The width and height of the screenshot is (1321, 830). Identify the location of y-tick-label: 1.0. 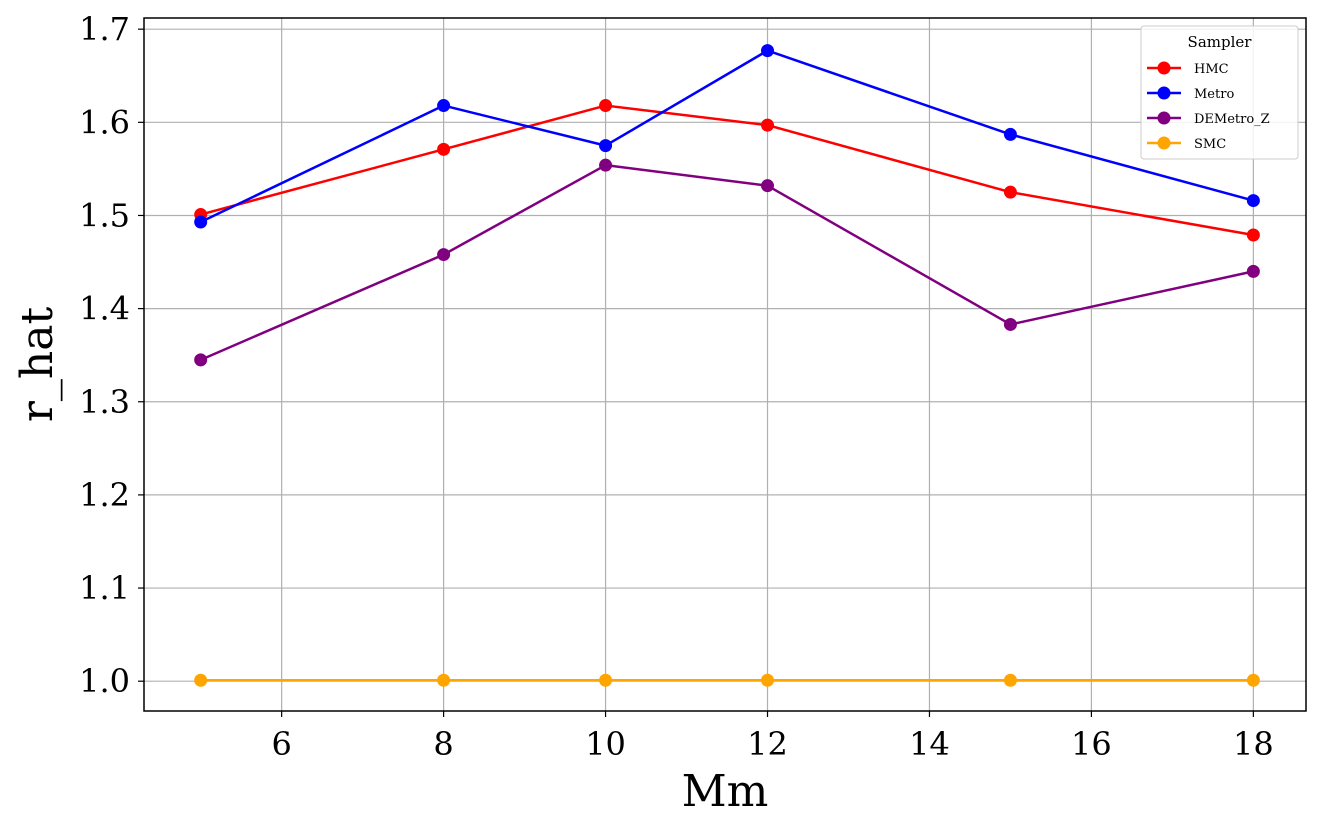
(104, 681).